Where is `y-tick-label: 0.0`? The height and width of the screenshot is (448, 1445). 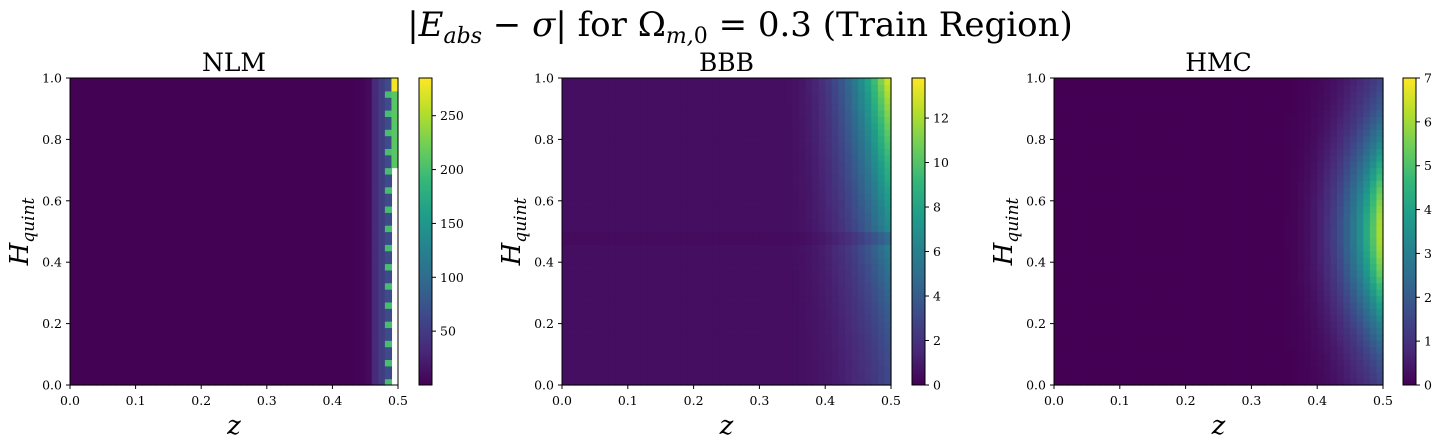
y-tick-label: 0.0 is located at coordinates (544, 385).